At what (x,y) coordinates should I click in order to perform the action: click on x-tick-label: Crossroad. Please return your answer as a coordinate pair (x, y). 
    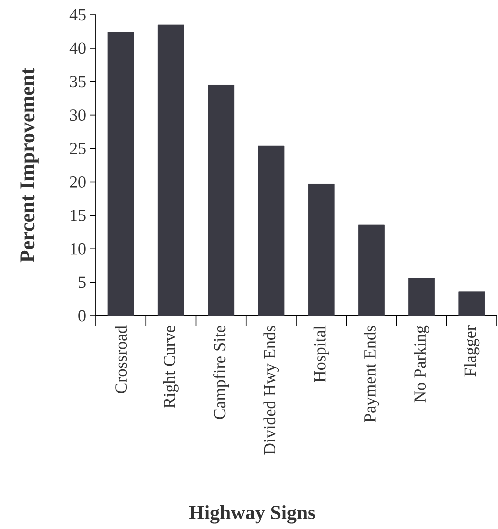
    Looking at the image, I should click on (121, 360).